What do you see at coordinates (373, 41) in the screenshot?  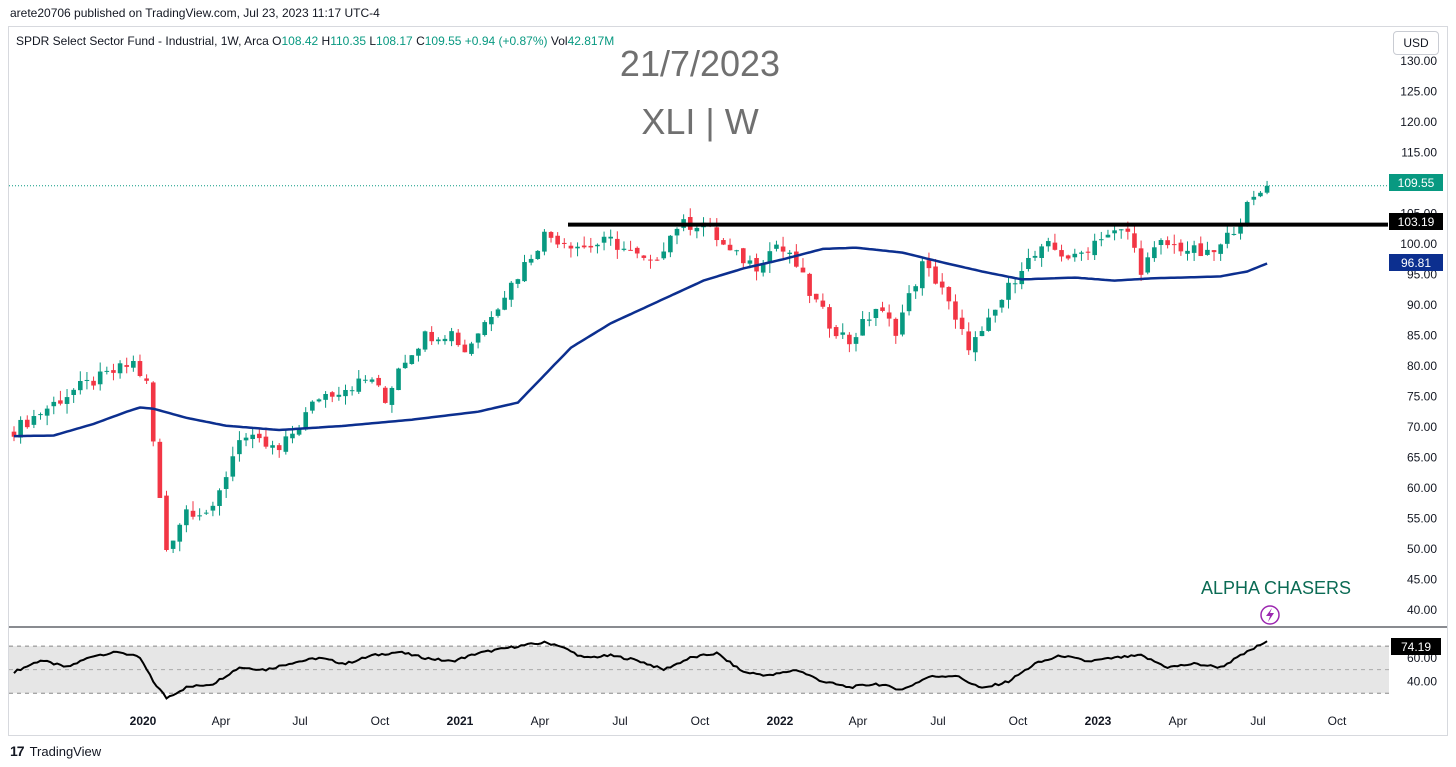 I see `low-label: L` at bounding box center [373, 41].